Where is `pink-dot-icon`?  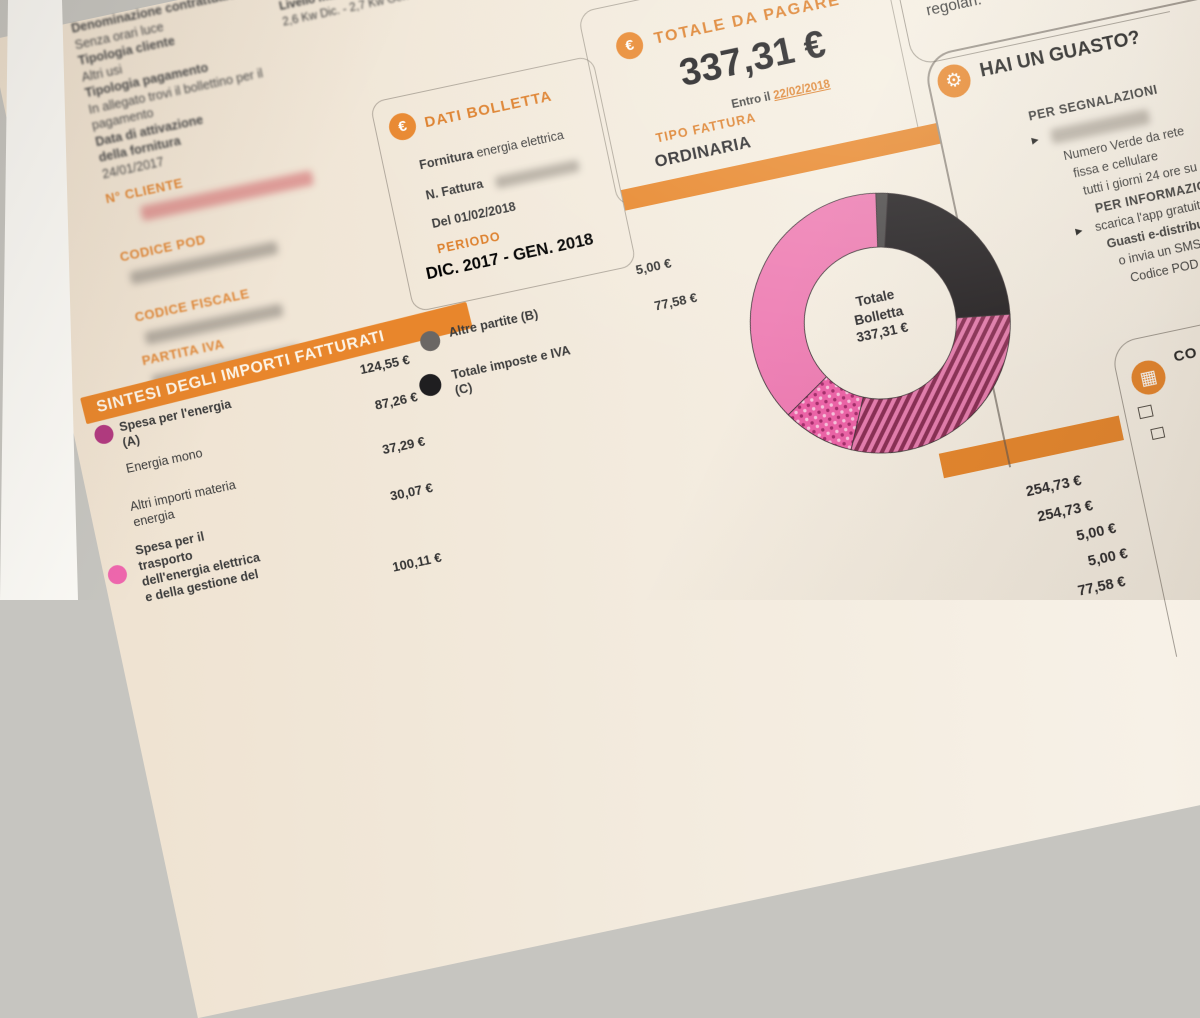
pink-dot-icon is located at coordinates (117, 574).